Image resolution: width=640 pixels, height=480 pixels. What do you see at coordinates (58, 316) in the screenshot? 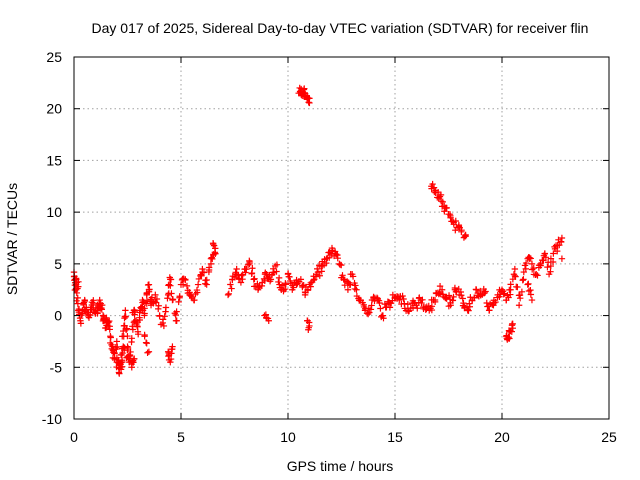
I see `y-tick-label: 0` at bounding box center [58, 316].